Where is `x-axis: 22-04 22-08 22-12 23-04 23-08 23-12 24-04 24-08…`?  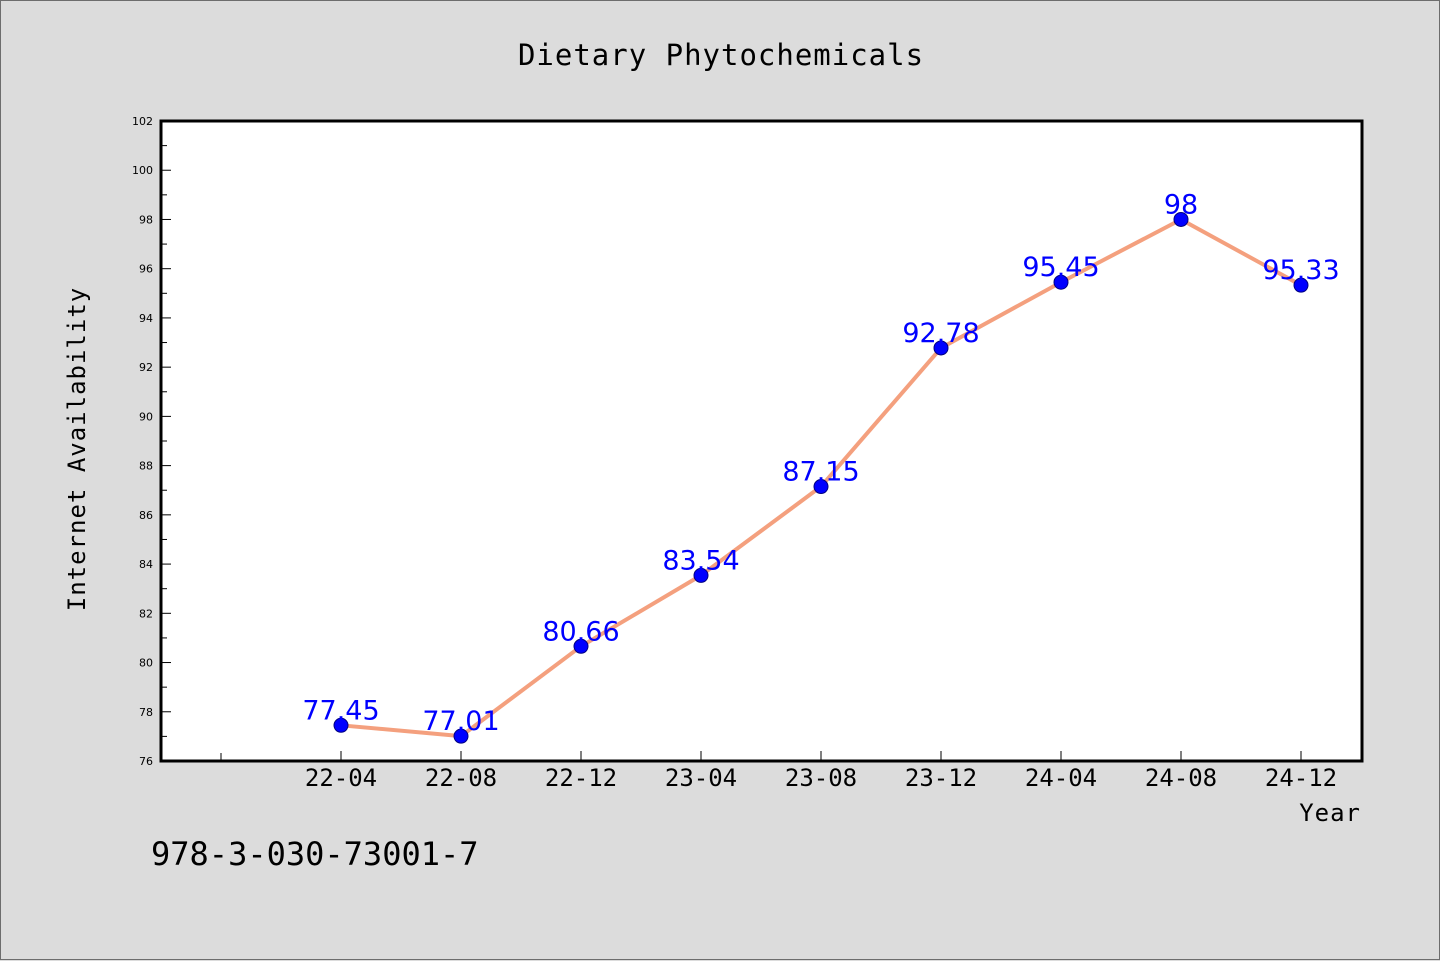
x-axis: 22-04 22-08 22-12 23-04 23-08 23-12 24-04 24-08… is located at coordinates (778, 771).